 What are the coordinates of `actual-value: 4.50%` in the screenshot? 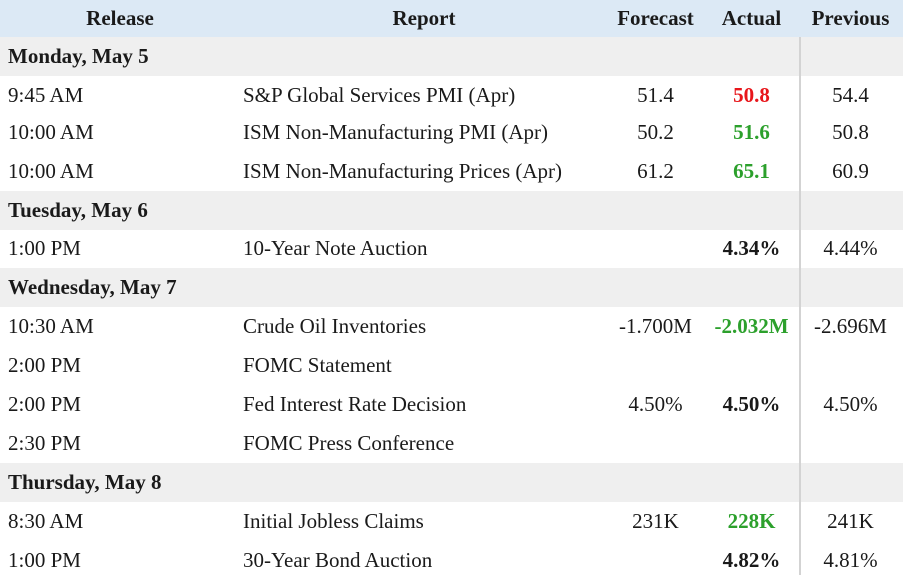 It's located at (751, 404).